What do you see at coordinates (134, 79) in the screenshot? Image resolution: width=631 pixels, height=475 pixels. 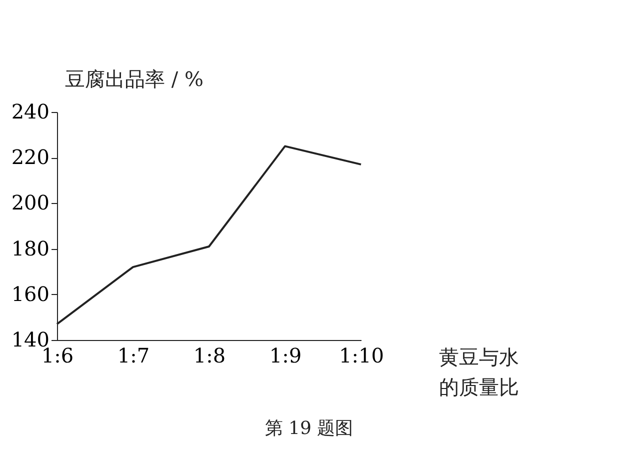 I see `y-axis-title: 豆腐出品率 / %` at bounding box center [134, 79].